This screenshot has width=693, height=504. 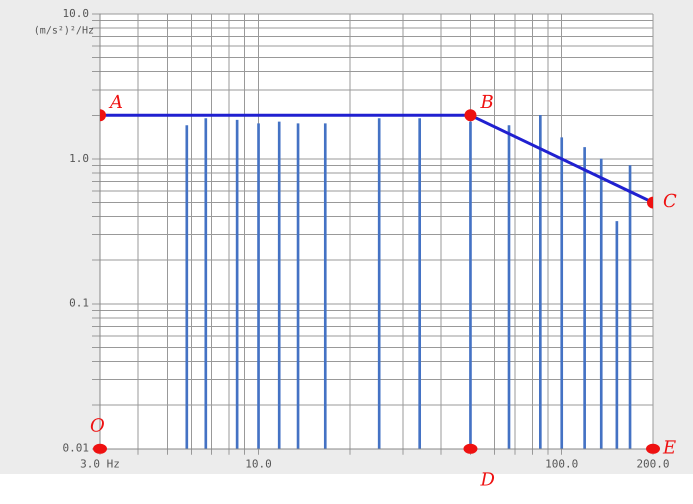 I want to click on y-tick-label: 0.01, so click(x=75, y=448).